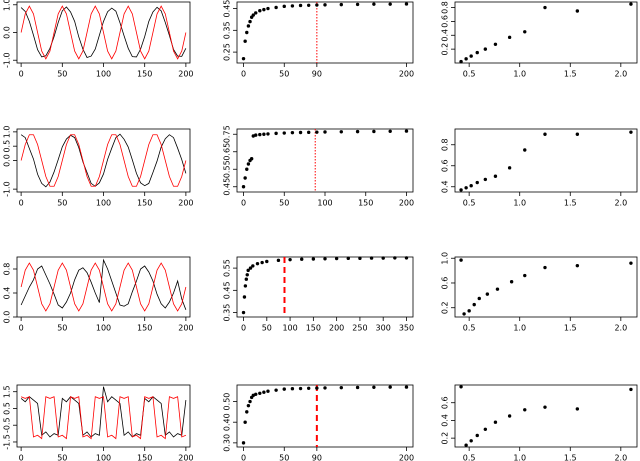  I want to click on y-tick-label: -1.5, so click(7, 442).